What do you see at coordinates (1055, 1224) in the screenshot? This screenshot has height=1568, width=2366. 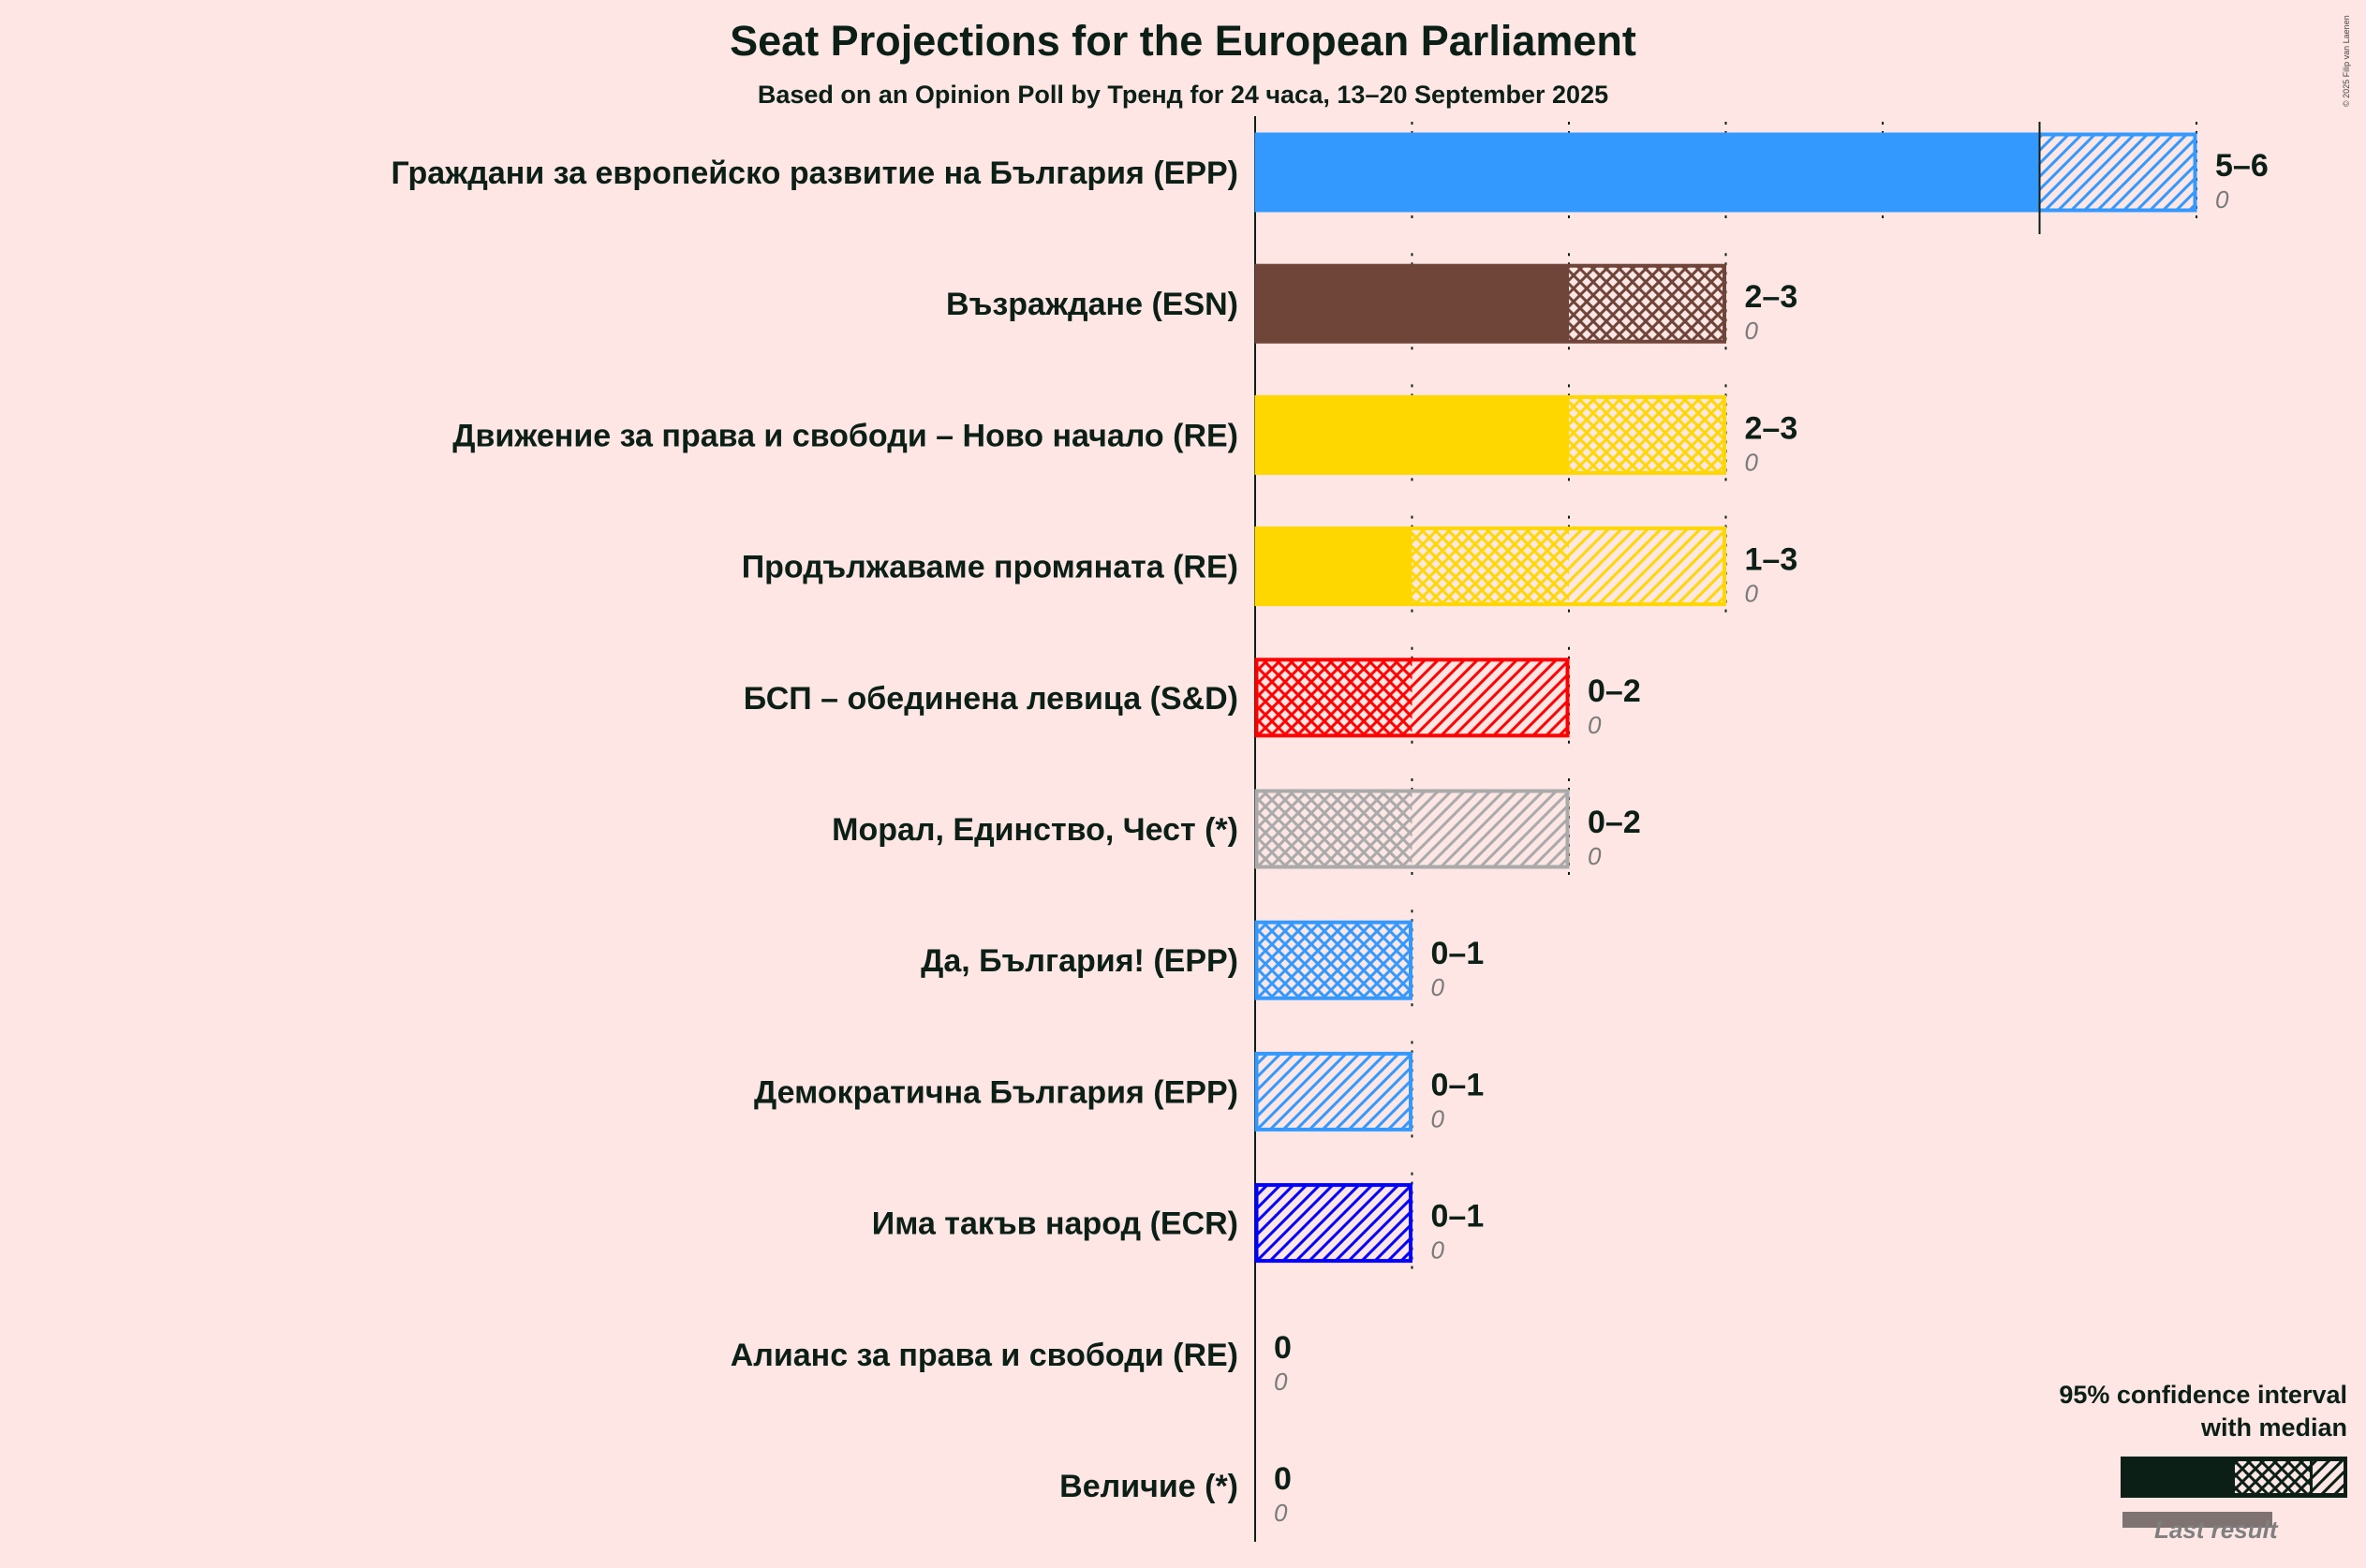 I see `party-label: Има такъв народ (ECR)` at bounding box center [1055, 1224].